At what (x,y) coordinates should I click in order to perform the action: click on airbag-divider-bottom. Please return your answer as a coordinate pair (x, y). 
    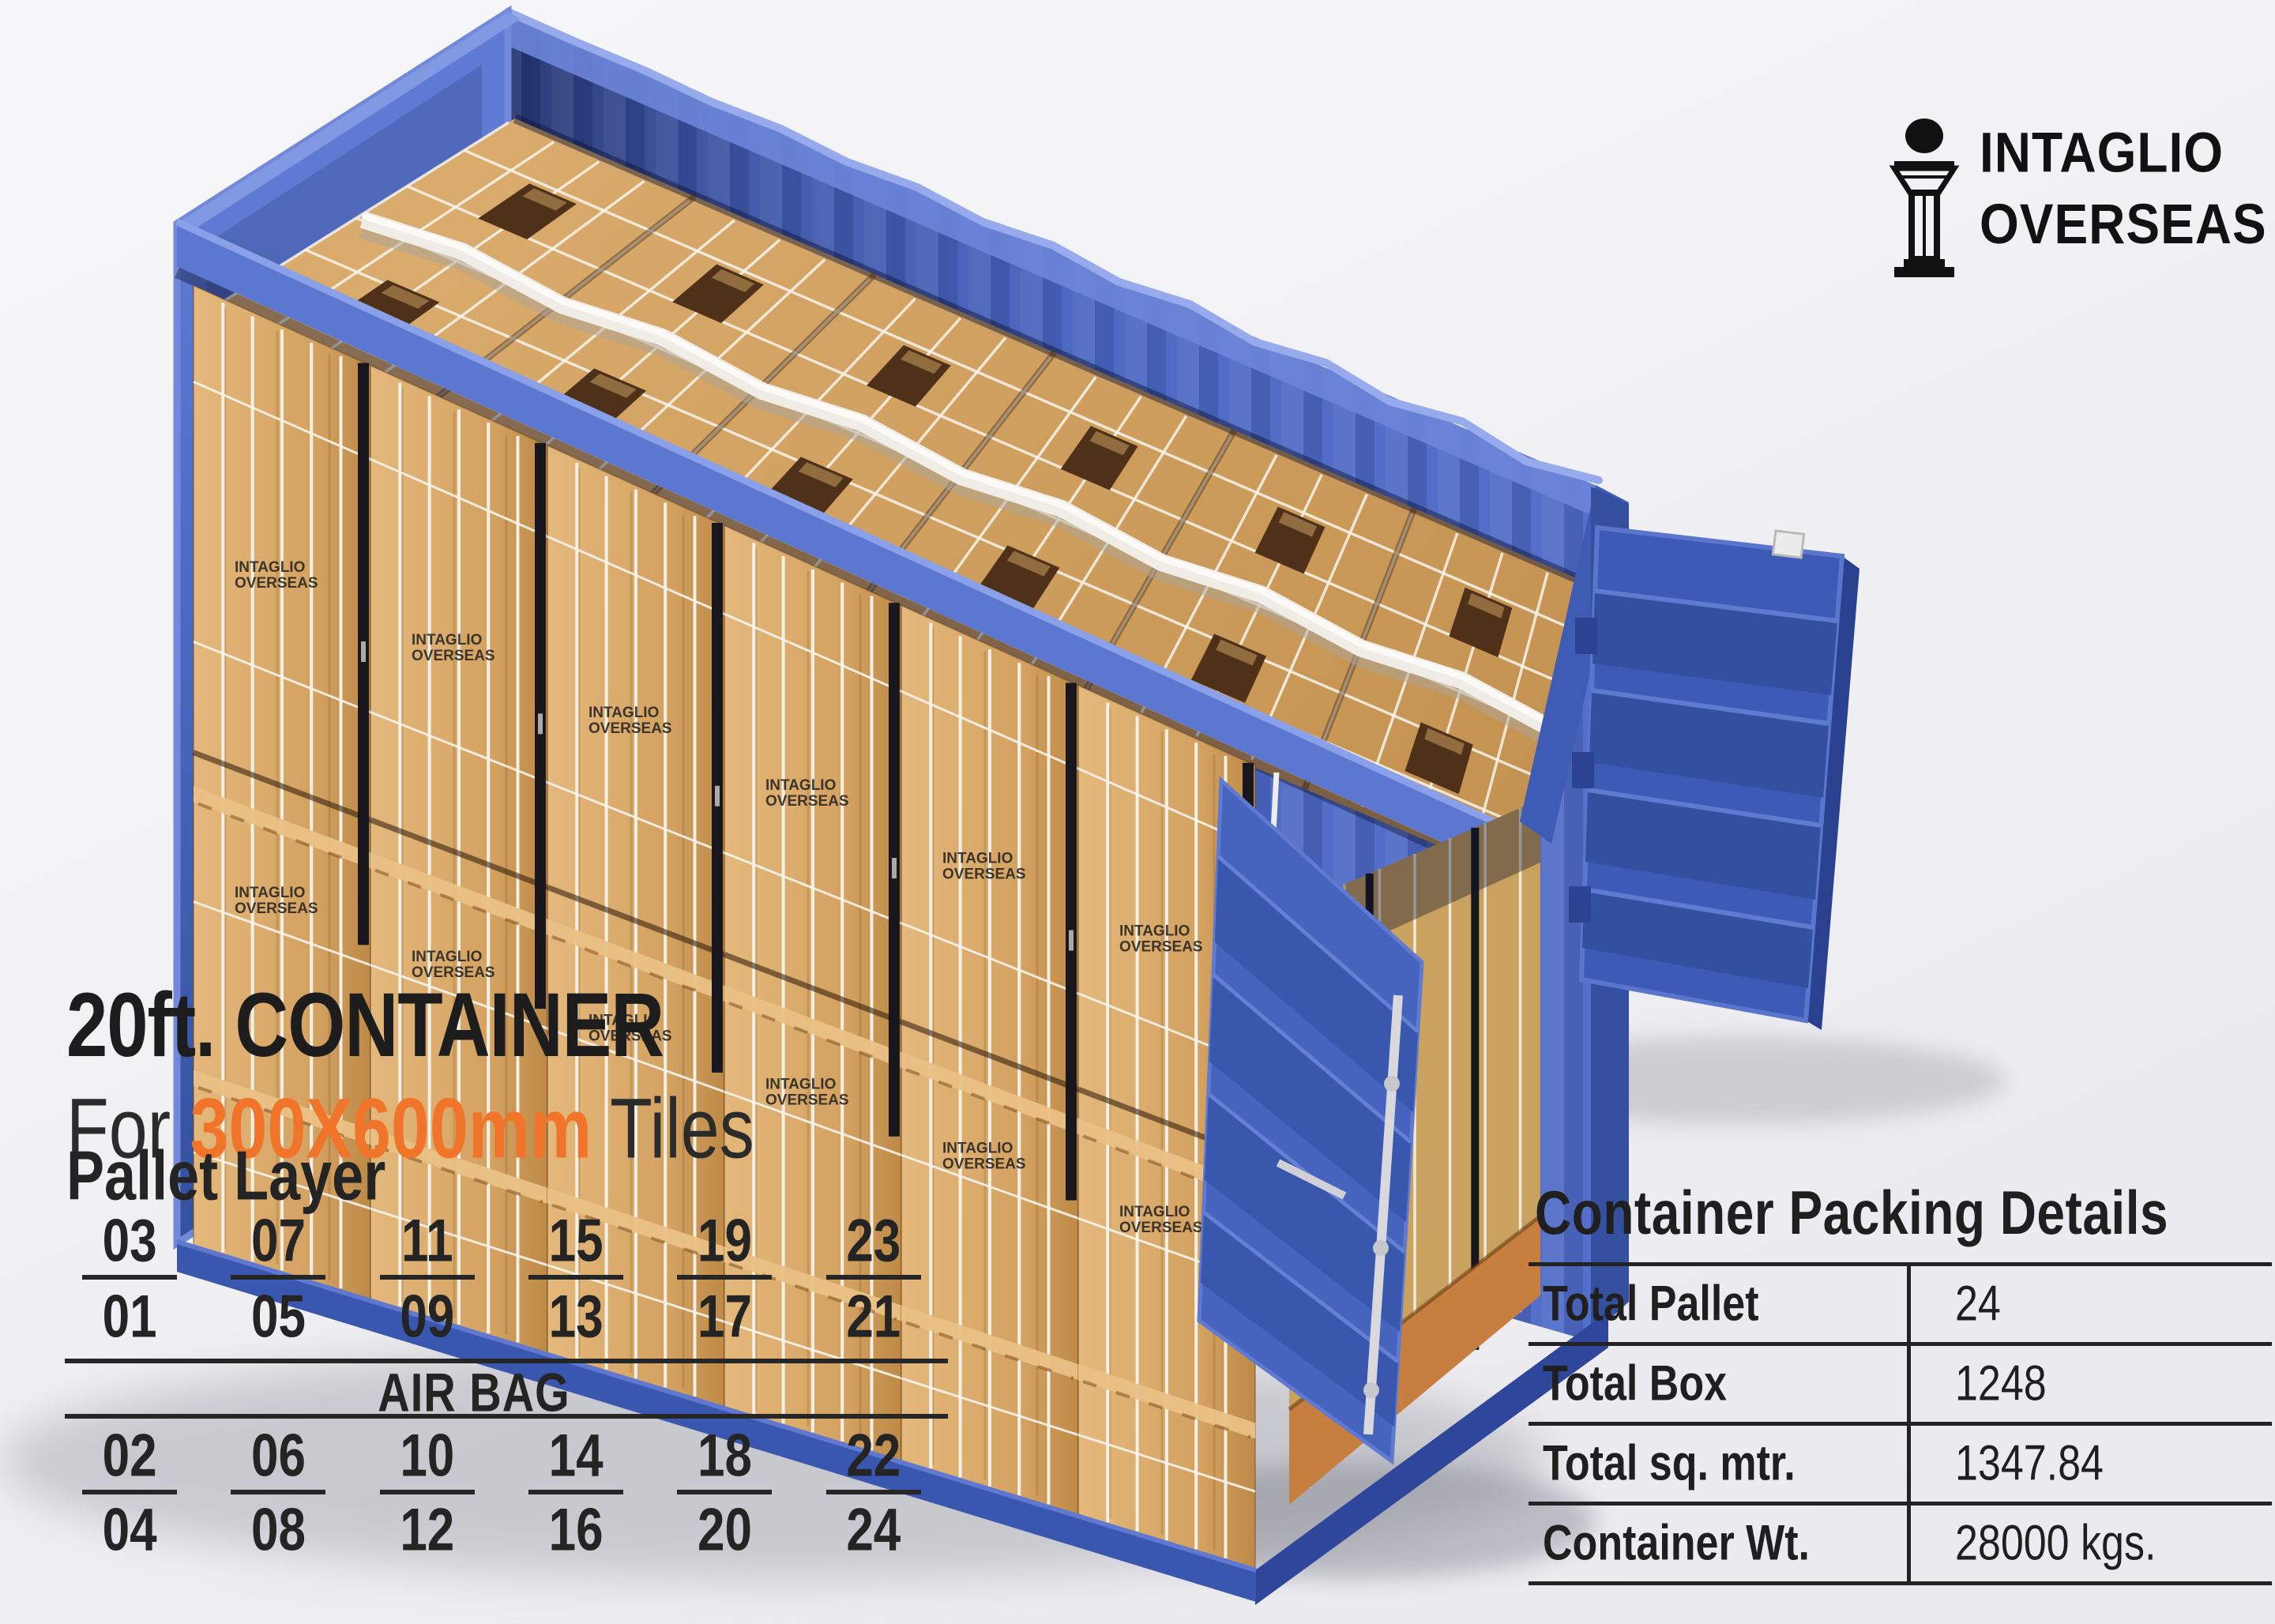
    Looking at the image, I should click on (506, 1416).